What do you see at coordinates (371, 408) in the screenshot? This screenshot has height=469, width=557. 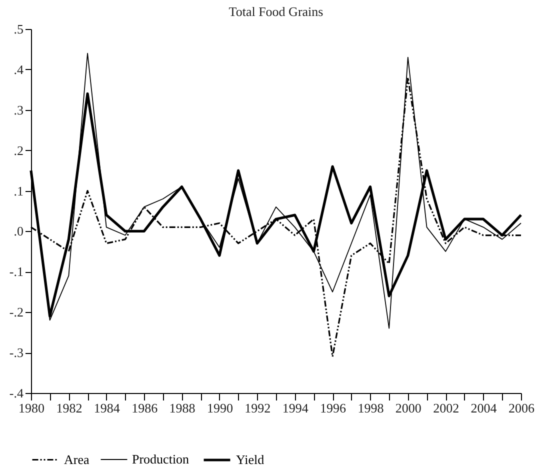 I see `x-tick-label: 1998` at bounding box center [371, 408].